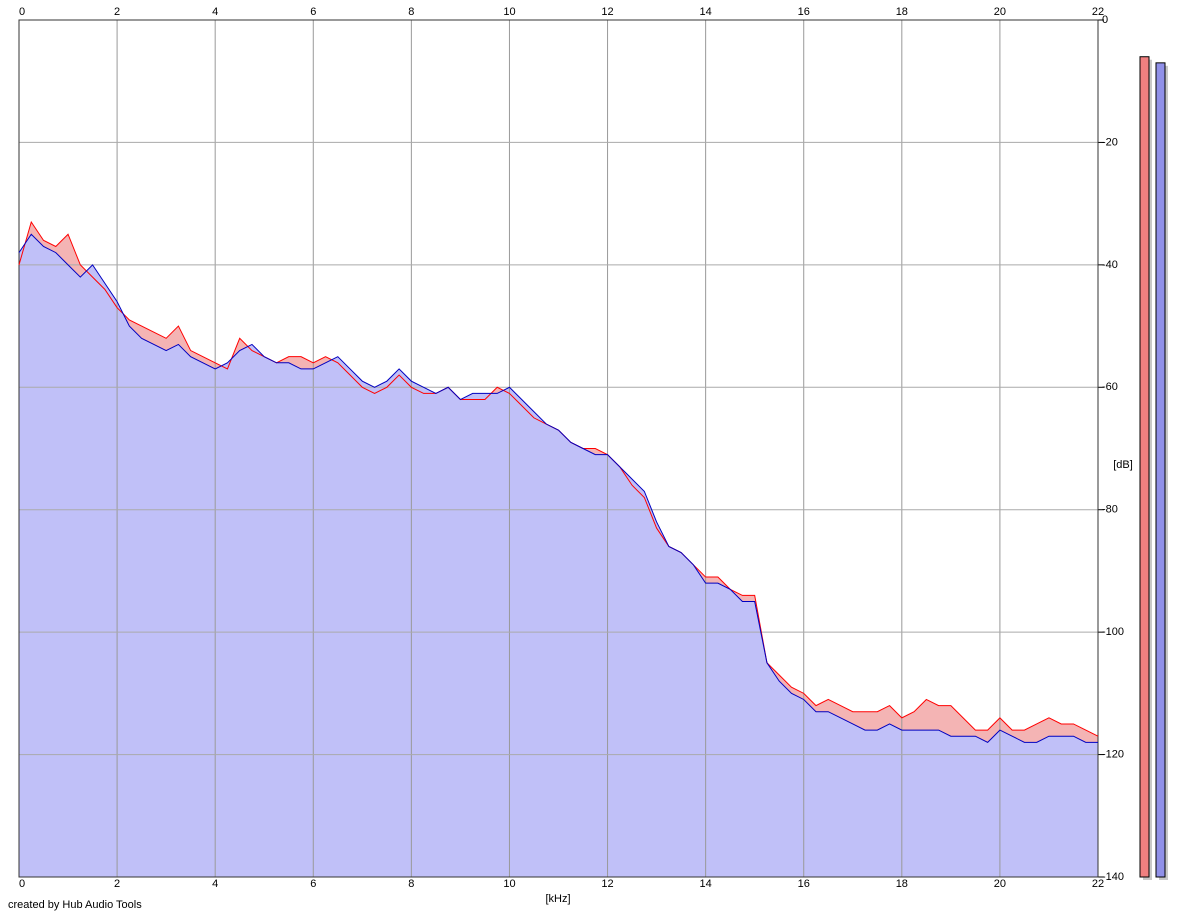 The width and height of the screenshot is (1180, 917). Describe the element at coordinates (1113, 632) in the screenshot. I see `y-tick-label: -100` at that location.